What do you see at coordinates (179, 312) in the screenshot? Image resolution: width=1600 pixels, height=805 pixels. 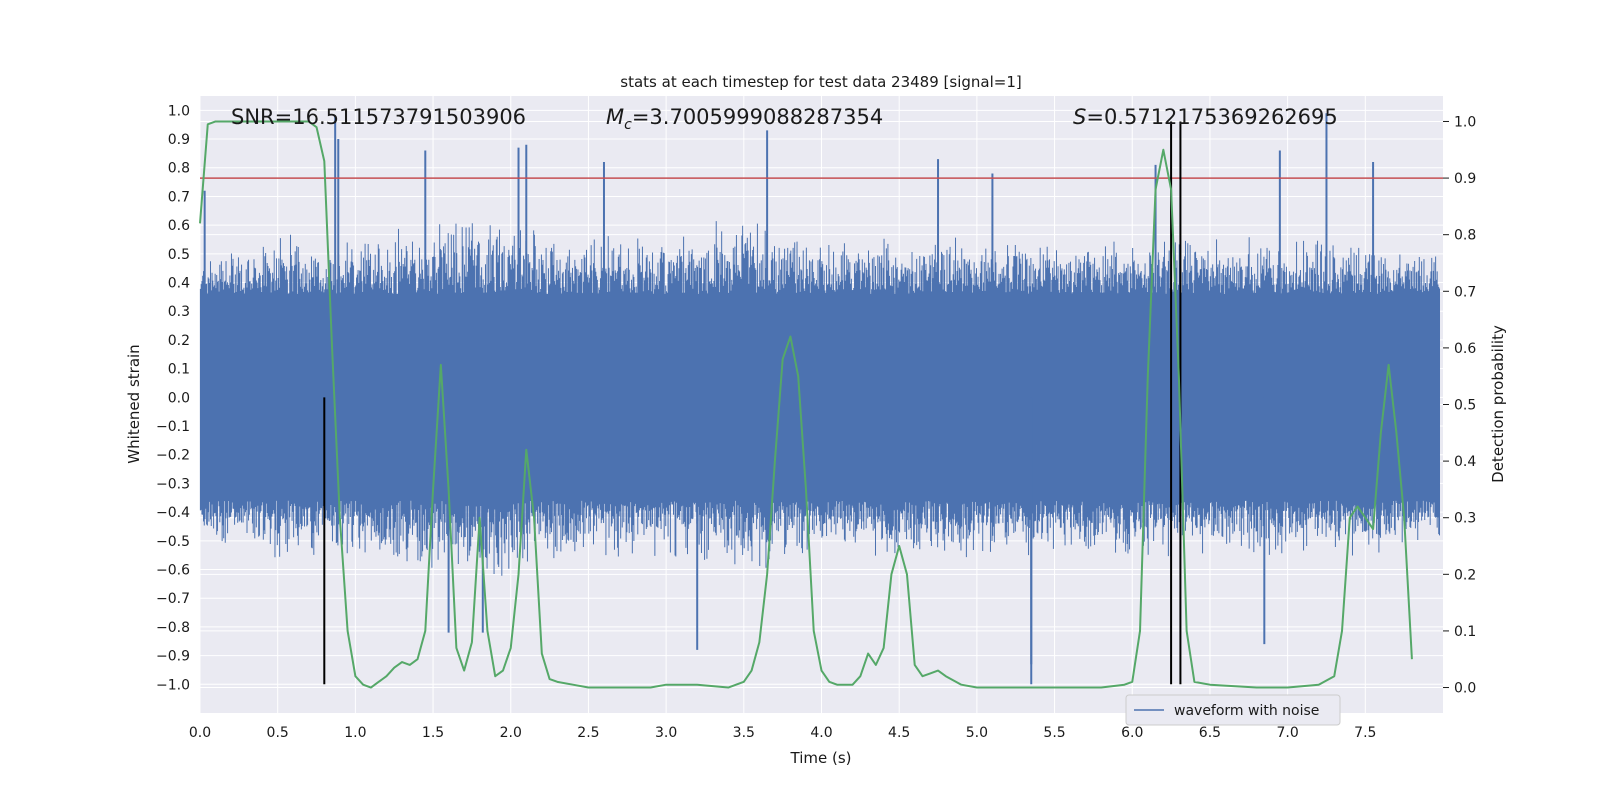 I see `y-tick-label: 0.3` at bounding box center [179, 312].